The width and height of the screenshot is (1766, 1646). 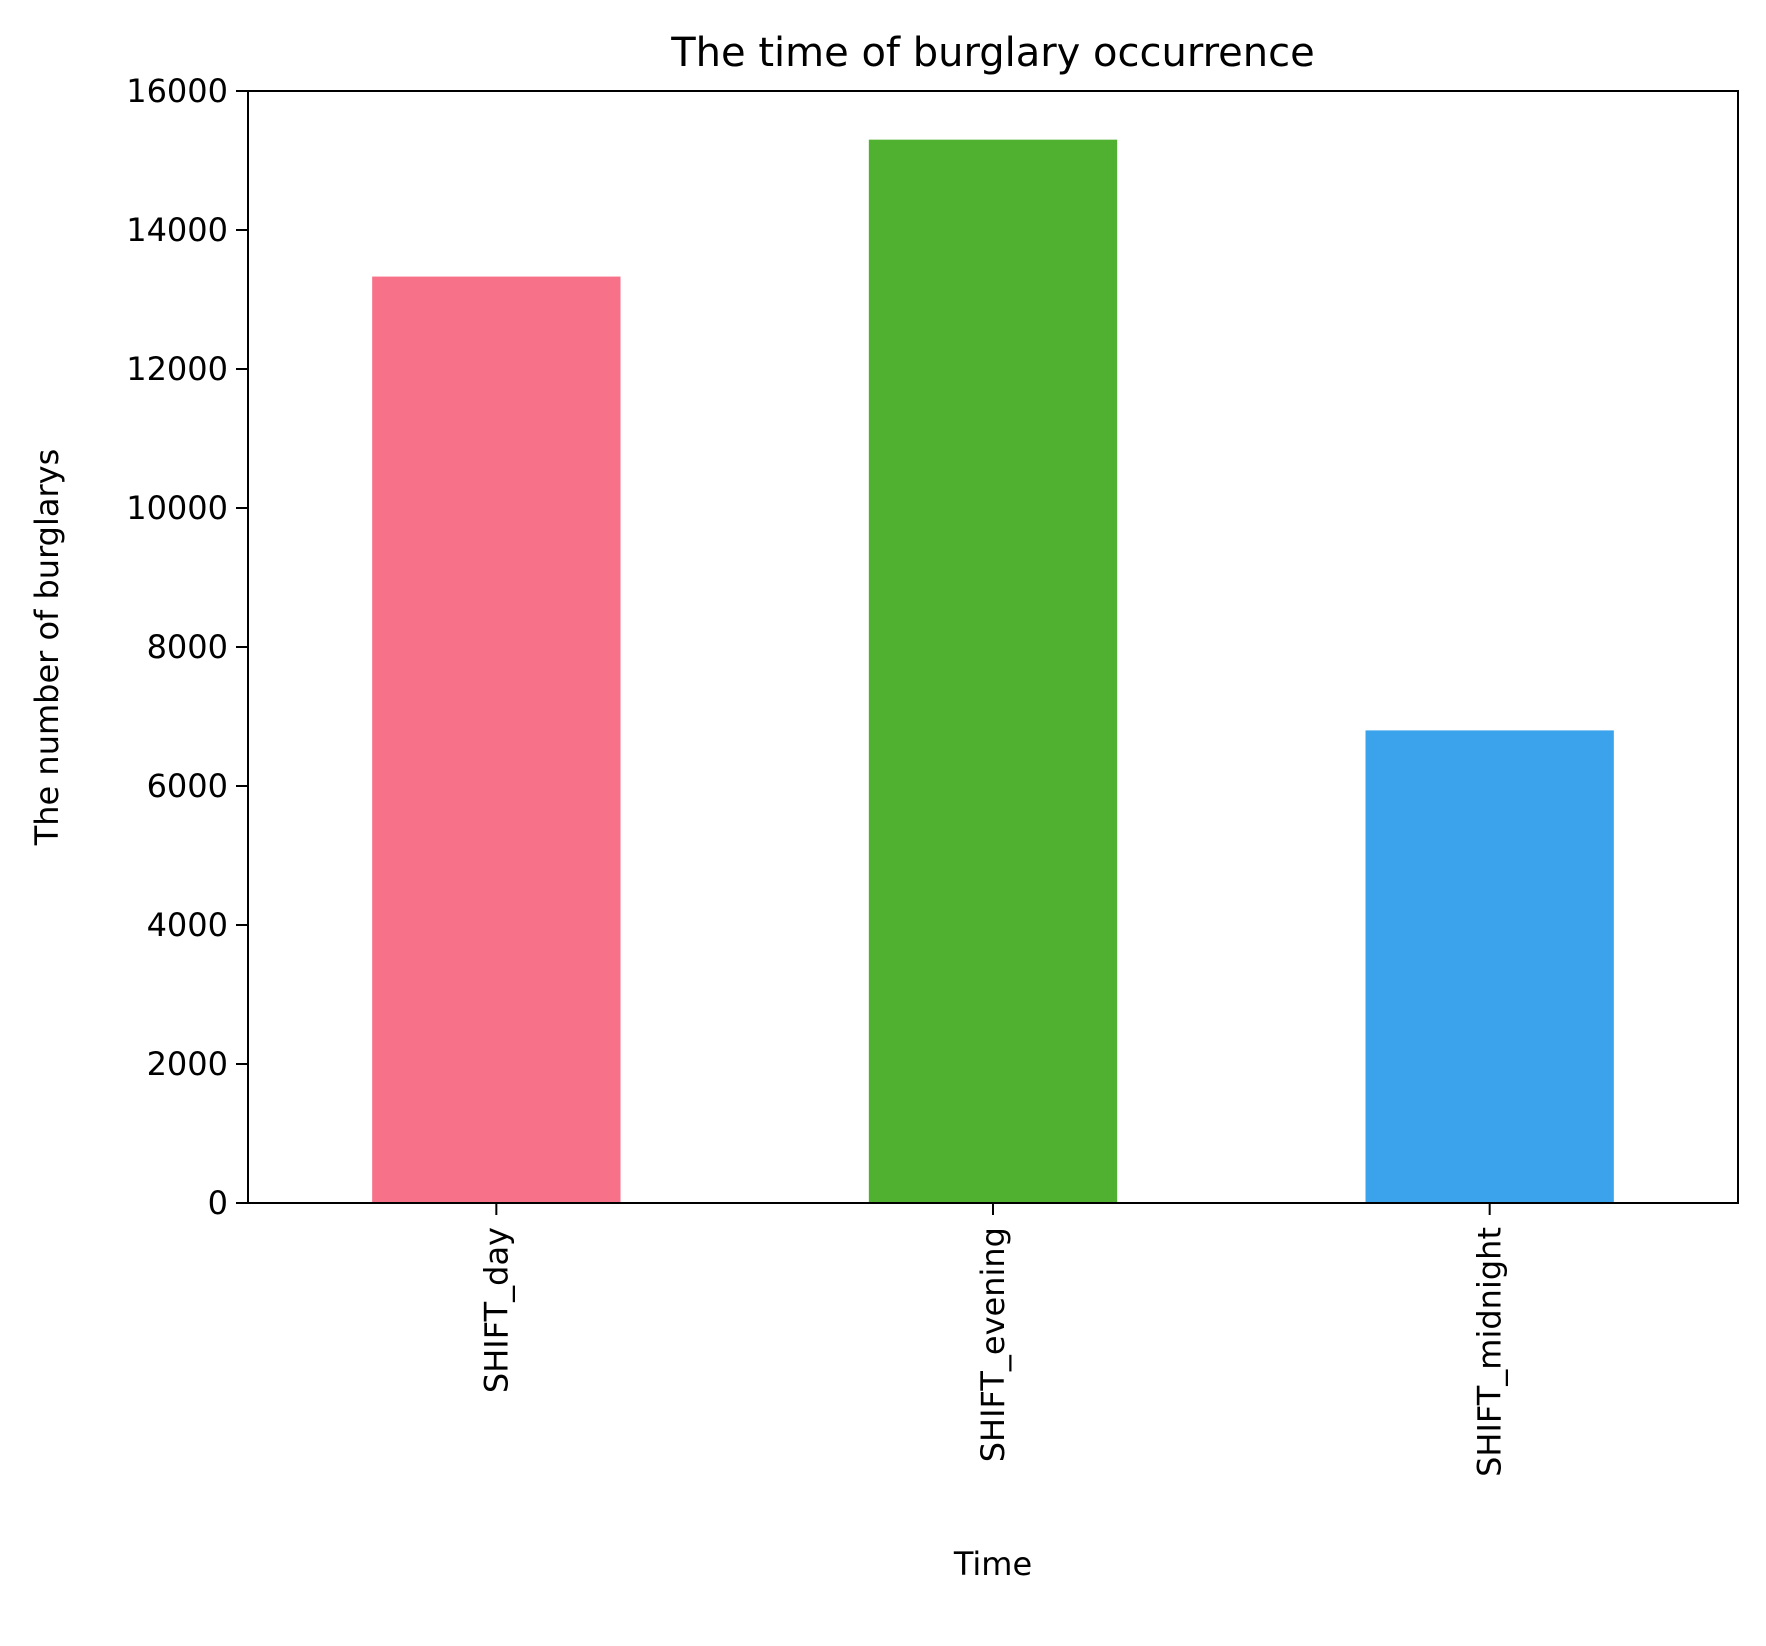 What do you see at coordinates (177, 91) in the screenshot?
I see `y-tick-label: 16000` at bounding box center [177, 91].